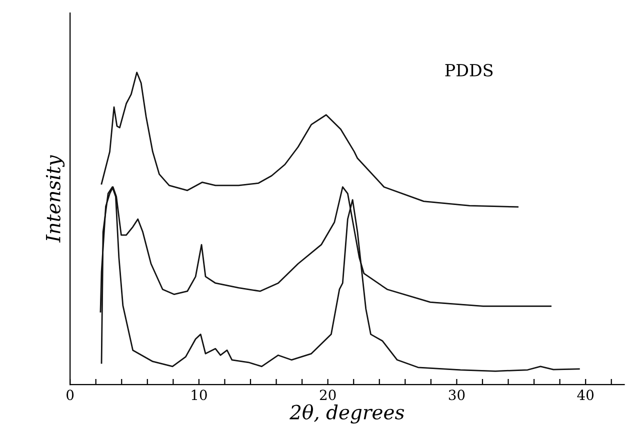 The height and width of the screenshot is (437, 637). I want to click on annotation: PDDS, so click(469, 70).